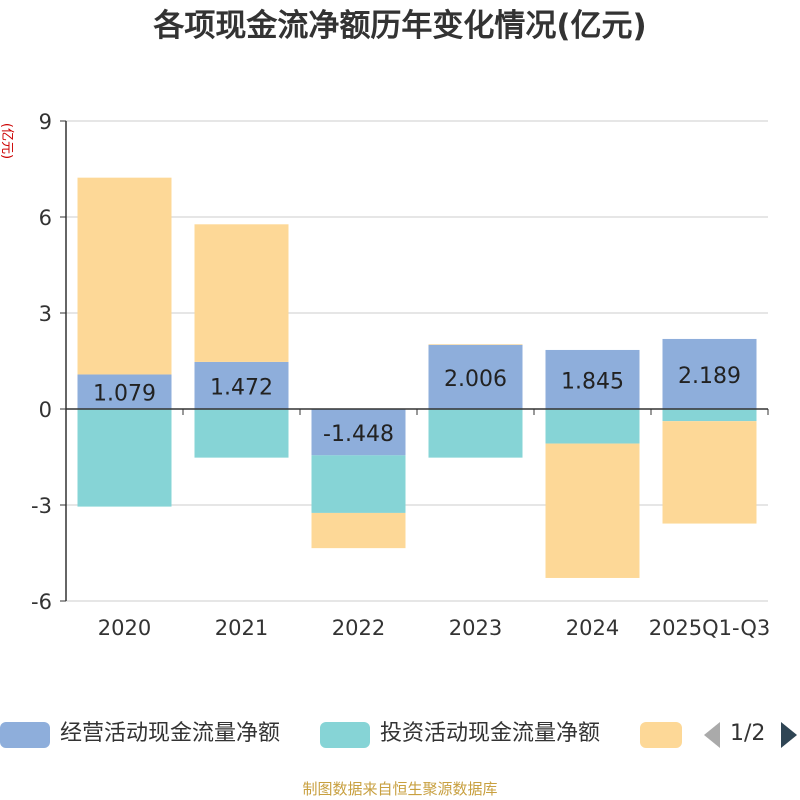 This screenshot has height=800, width=800. What do you see at coordinates (241, 628) in the screenshot?
I see `x-tick-label: 2021` at bounding box center [241, 628].